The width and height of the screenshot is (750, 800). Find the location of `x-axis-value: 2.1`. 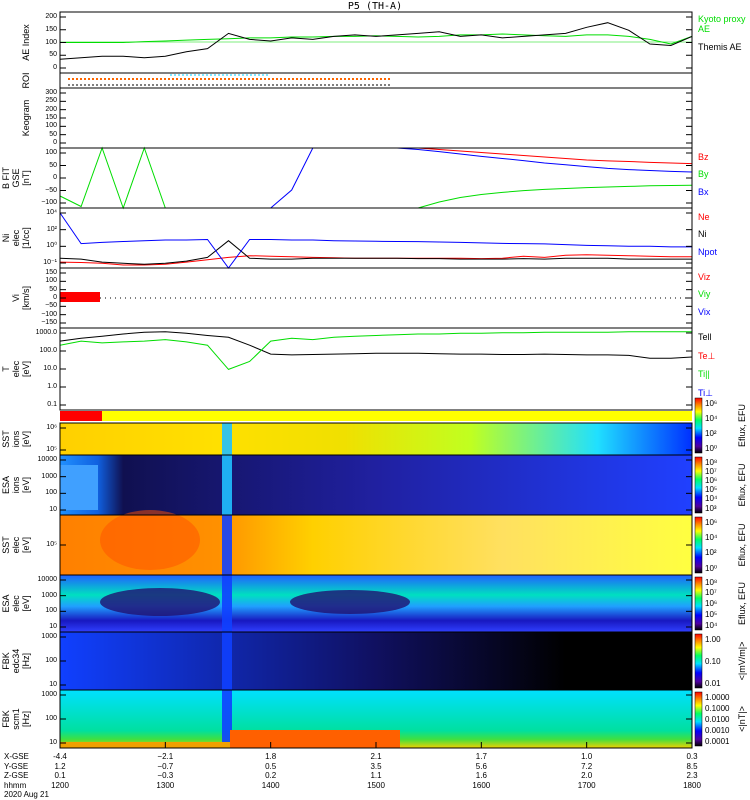

x-axis-value: 2.1 is located at coordinates (376, 756).